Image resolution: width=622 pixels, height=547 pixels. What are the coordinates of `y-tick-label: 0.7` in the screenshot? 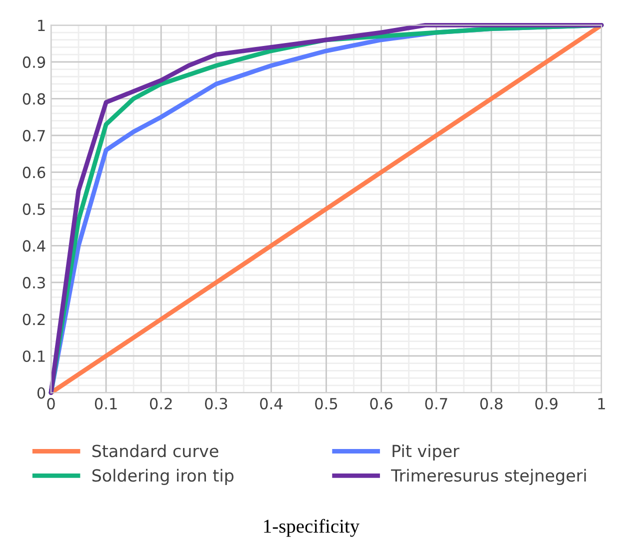 It's located at (33, 136).